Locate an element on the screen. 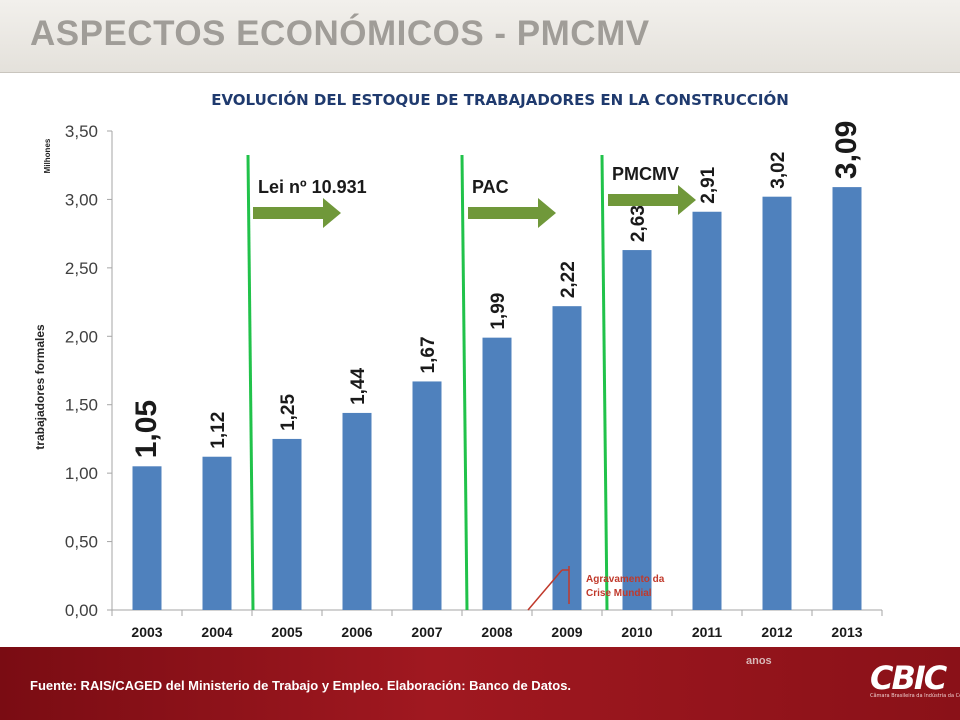 The height and width of the screenshot is (720, 960). period-label-pac: PAC is located at coordinates (490, 187).